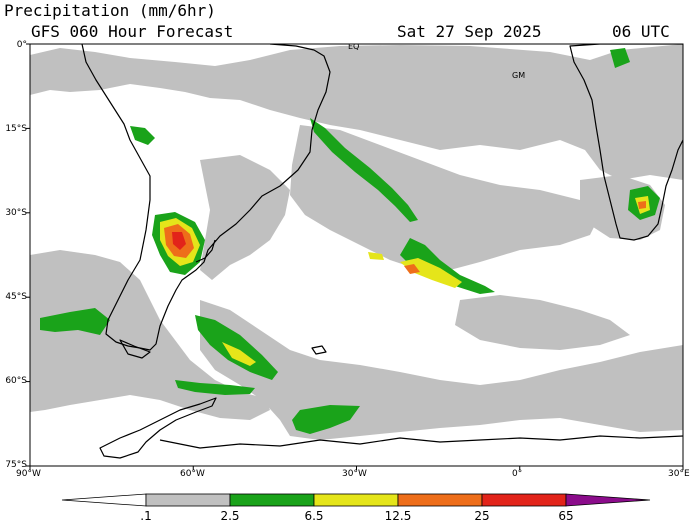 This screenshot has width=700, height=525. What do you see at coordinates (230, 516) in the screenshot?
I see `colorbar-label: 2.5` at bounding box center [230, 516].